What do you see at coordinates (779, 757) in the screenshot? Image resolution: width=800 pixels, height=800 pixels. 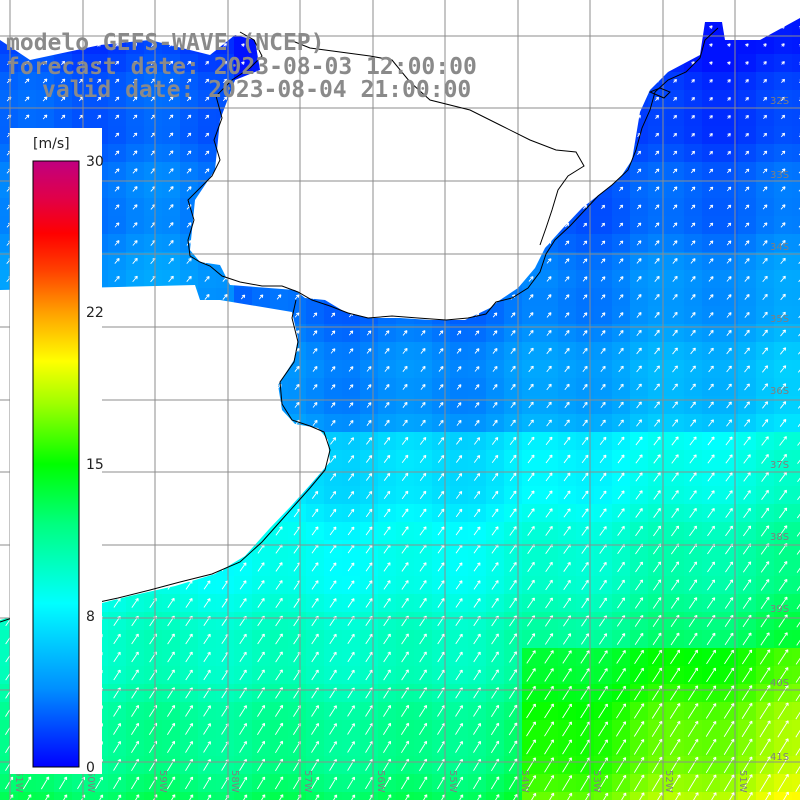 I see `lat-label-41s: 41S` at bounding box center [779, 757].